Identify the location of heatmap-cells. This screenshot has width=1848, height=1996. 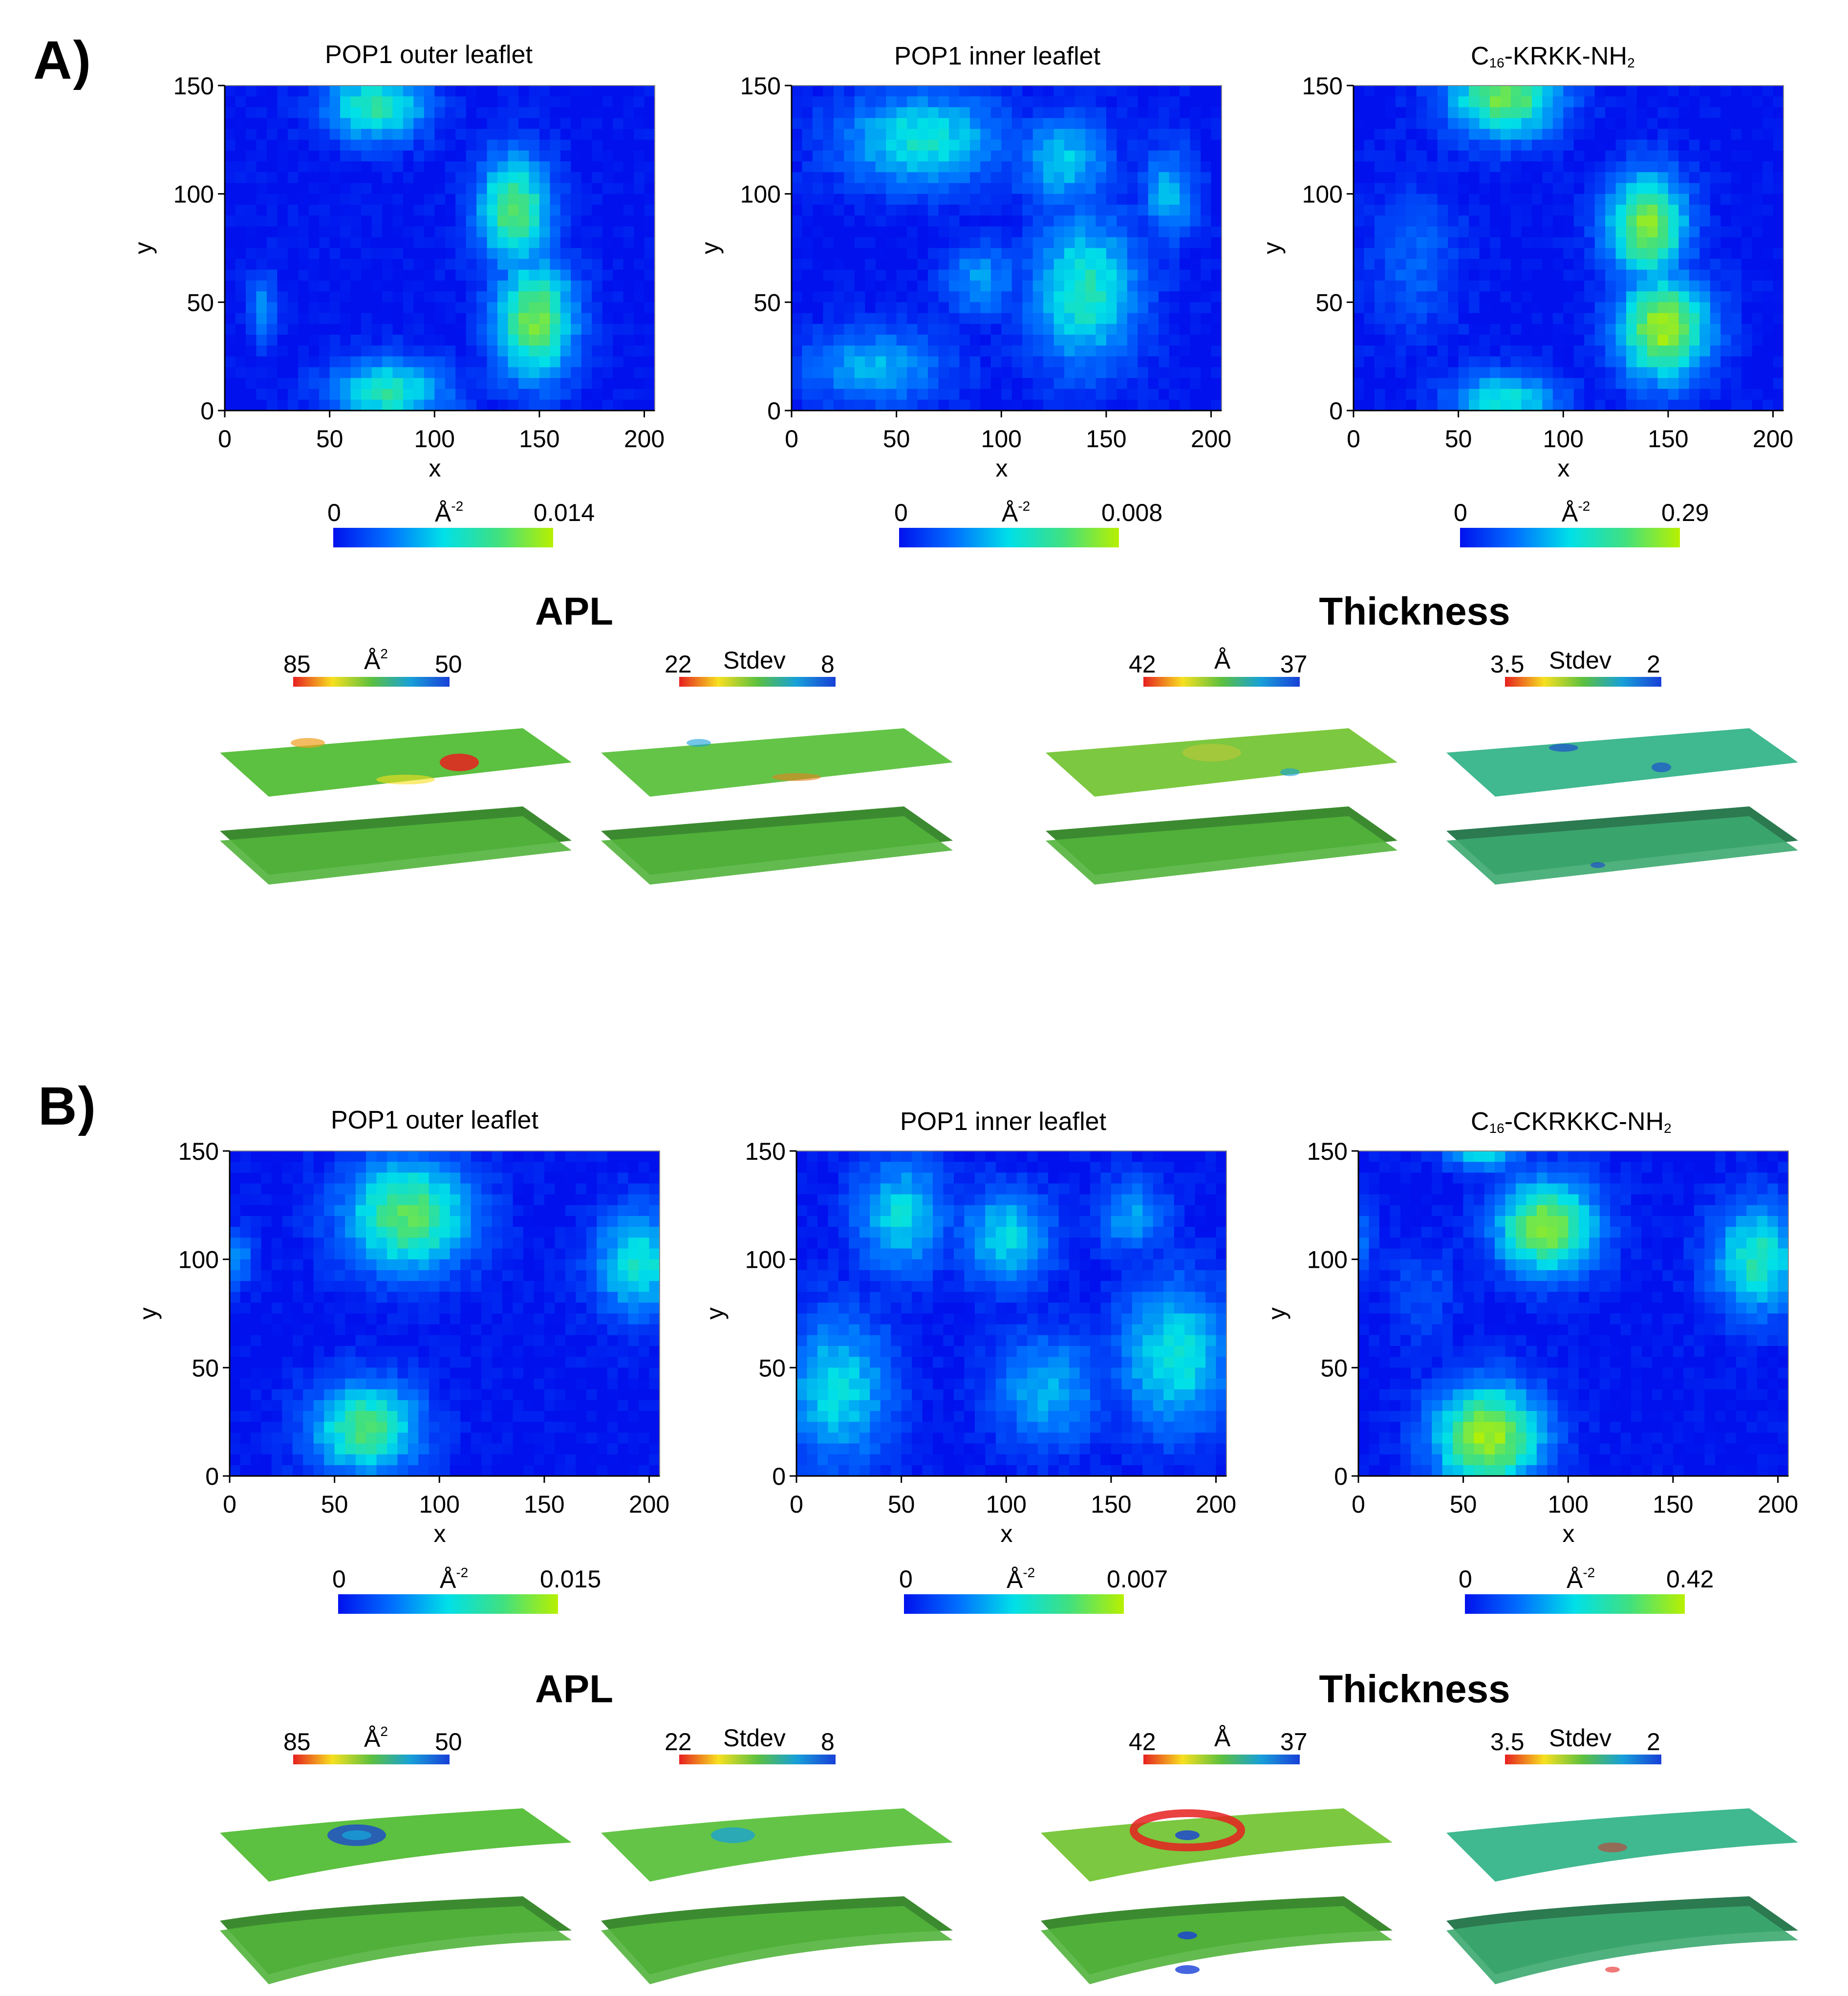
(440, 248).